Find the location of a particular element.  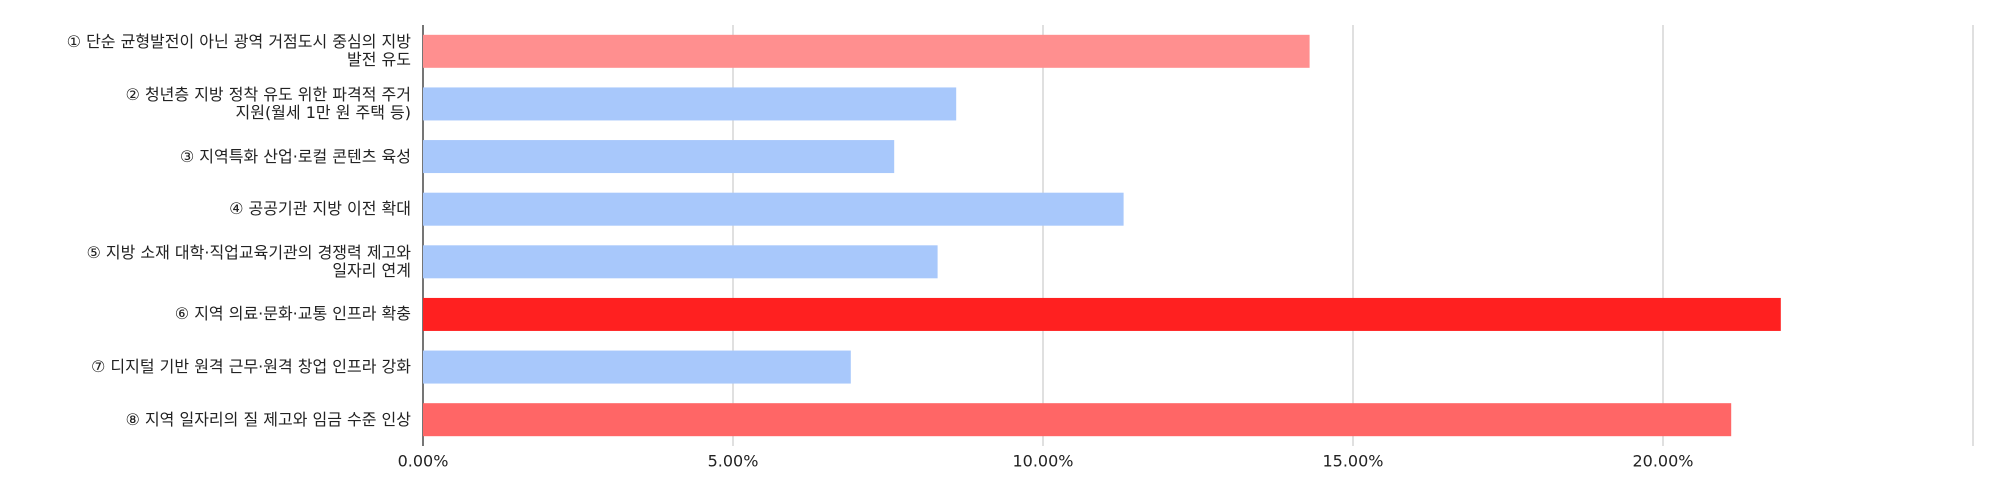

y-tick-label: ④ 공공기관 지방 이전 확대 is located at coordinates (320, 209).